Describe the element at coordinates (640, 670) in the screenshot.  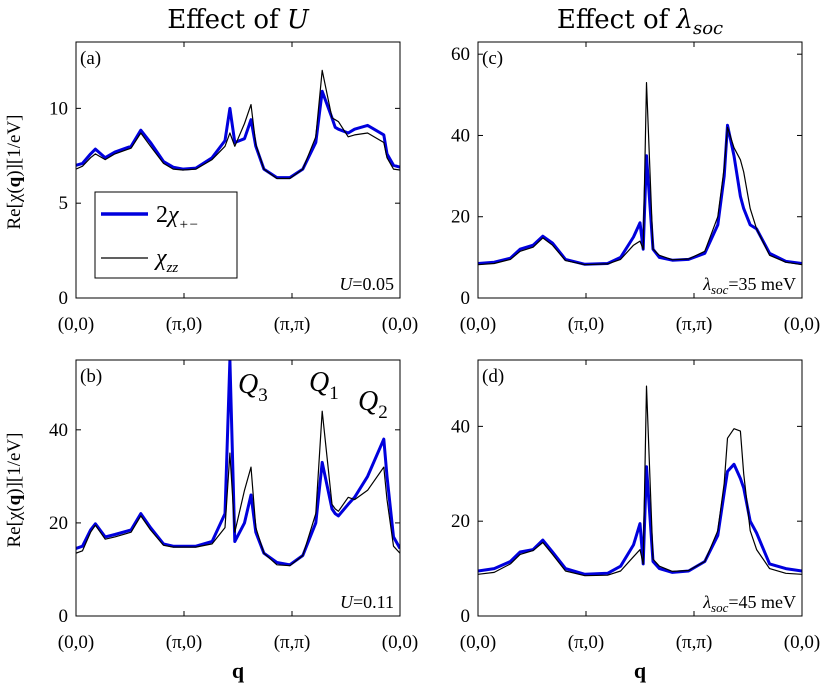
I see `xlabel-right: q` at that location.